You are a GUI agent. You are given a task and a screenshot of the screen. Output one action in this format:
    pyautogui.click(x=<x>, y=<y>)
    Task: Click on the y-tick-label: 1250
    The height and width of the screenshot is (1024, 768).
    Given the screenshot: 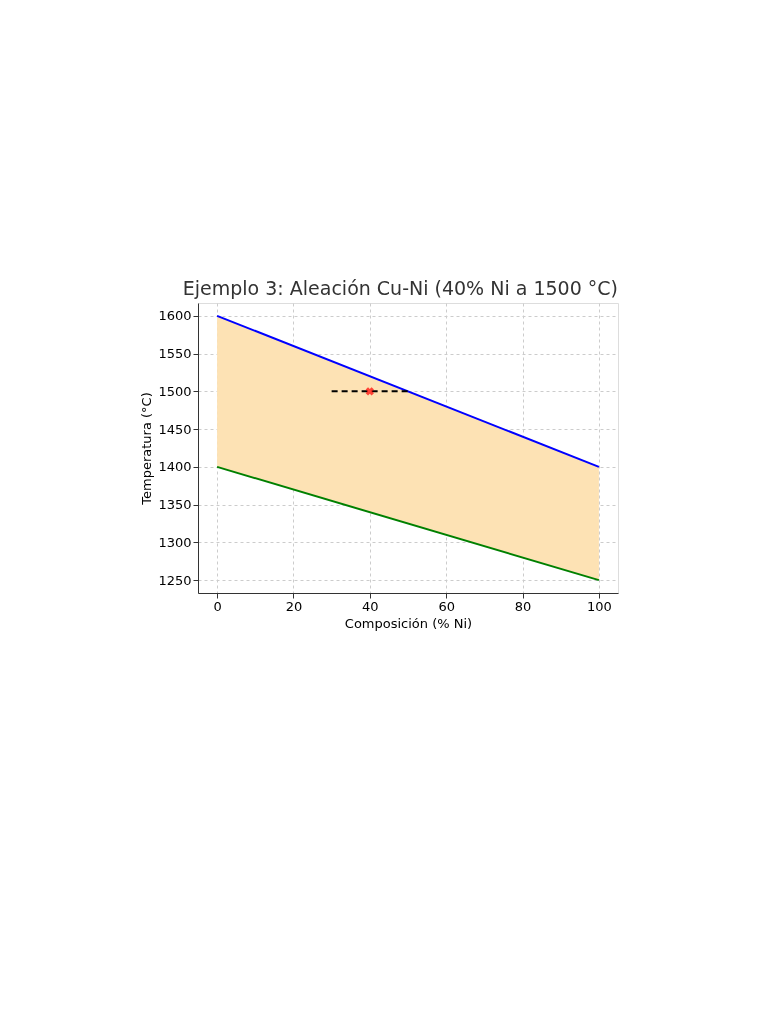 What is the action you would take?
    pyautogui.click(x=175, y=580)
    